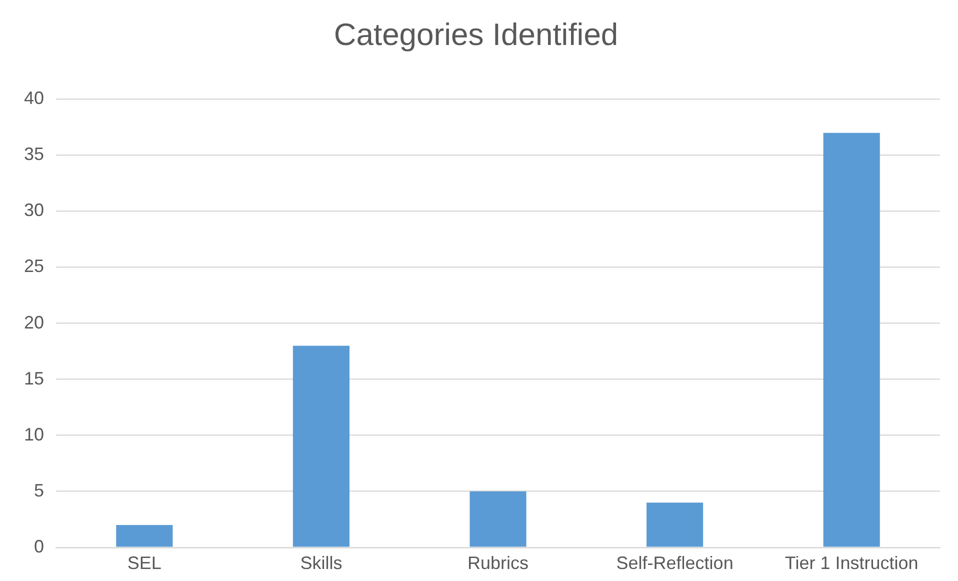 The width and height of the screenshot is (958, 581). Describe the element at coordinates (34, 434) in the screenshot. I see `y-tick-label: 10` at that location.